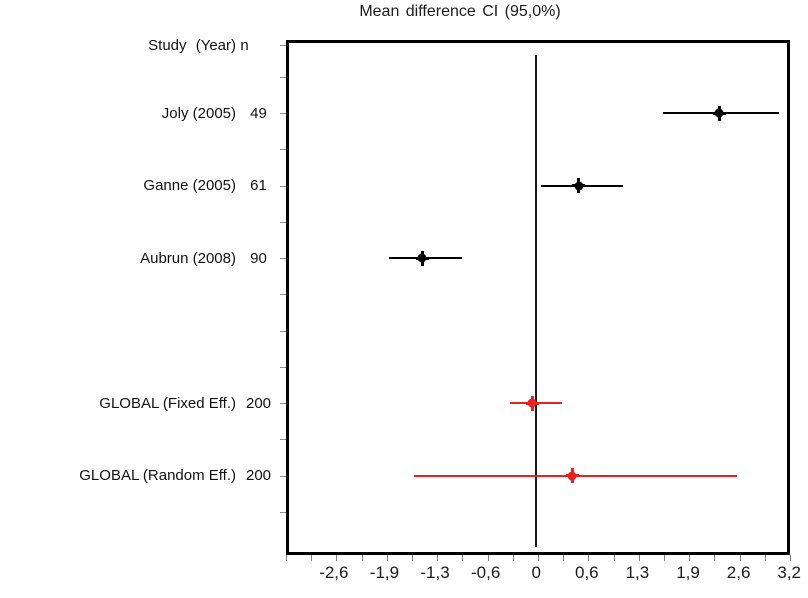 This screenshot has width=808, height=598. I want to click on study-label: GLOBAL (Random Eff.), so click(157, 475).